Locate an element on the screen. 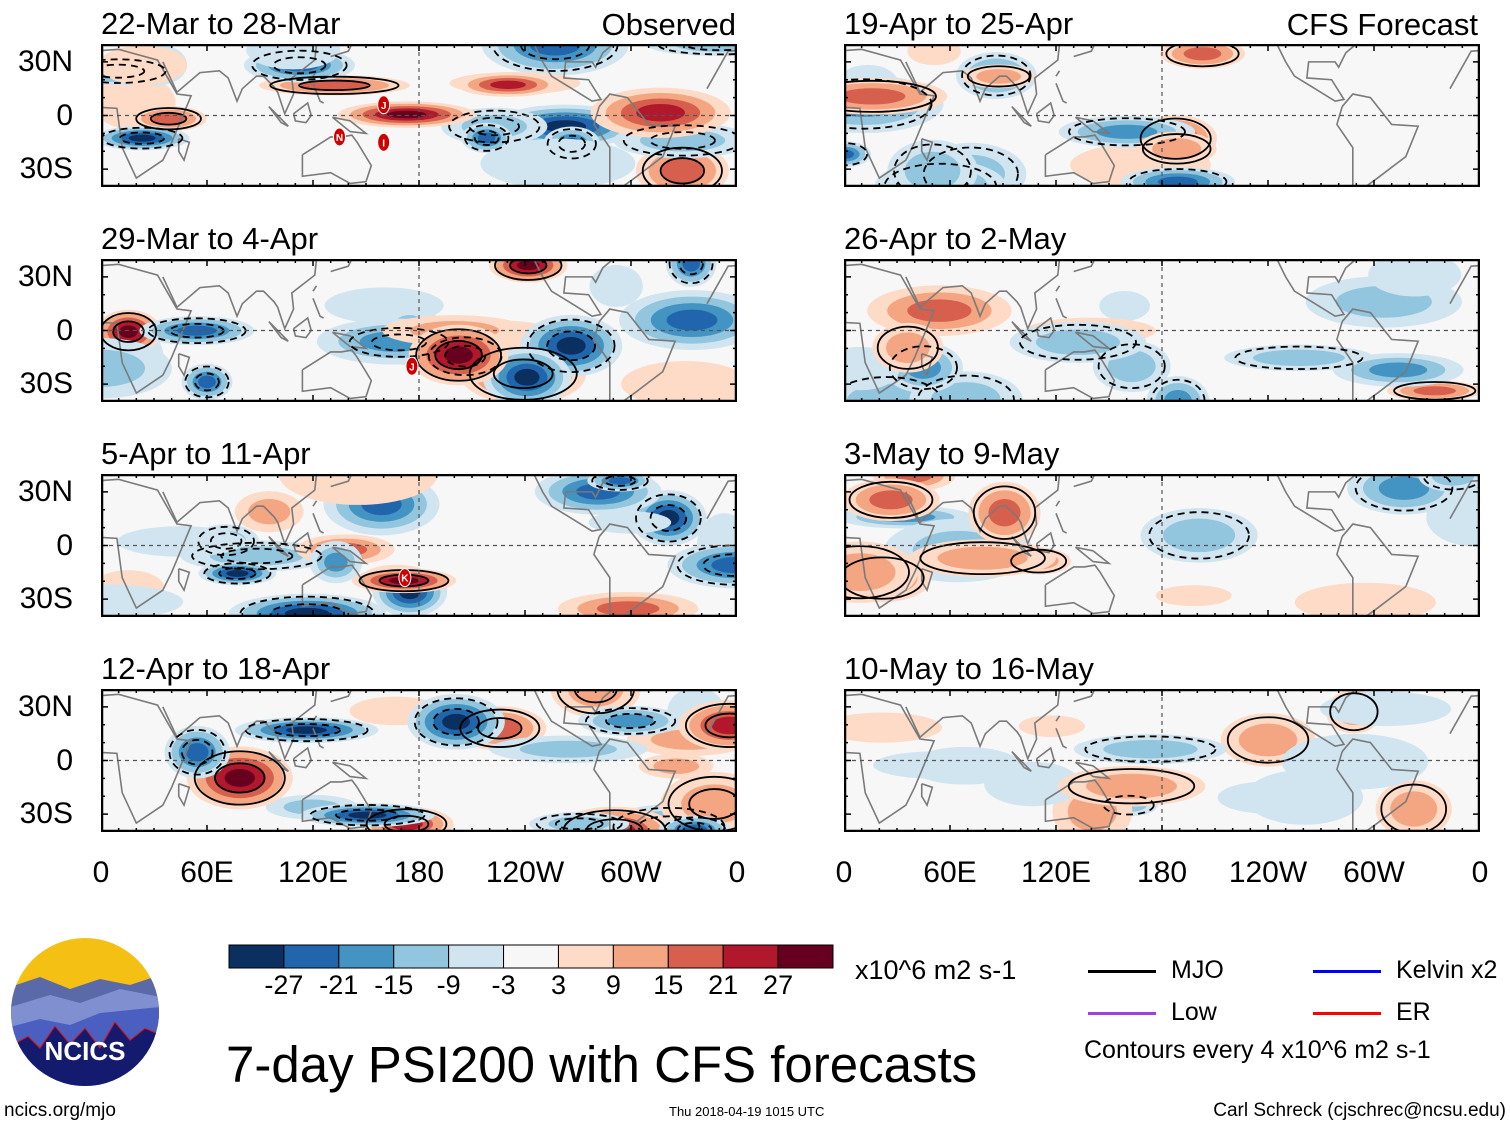 The image size is (1510, 1127). lat-label: 0 is located at coordinates (64, 545).